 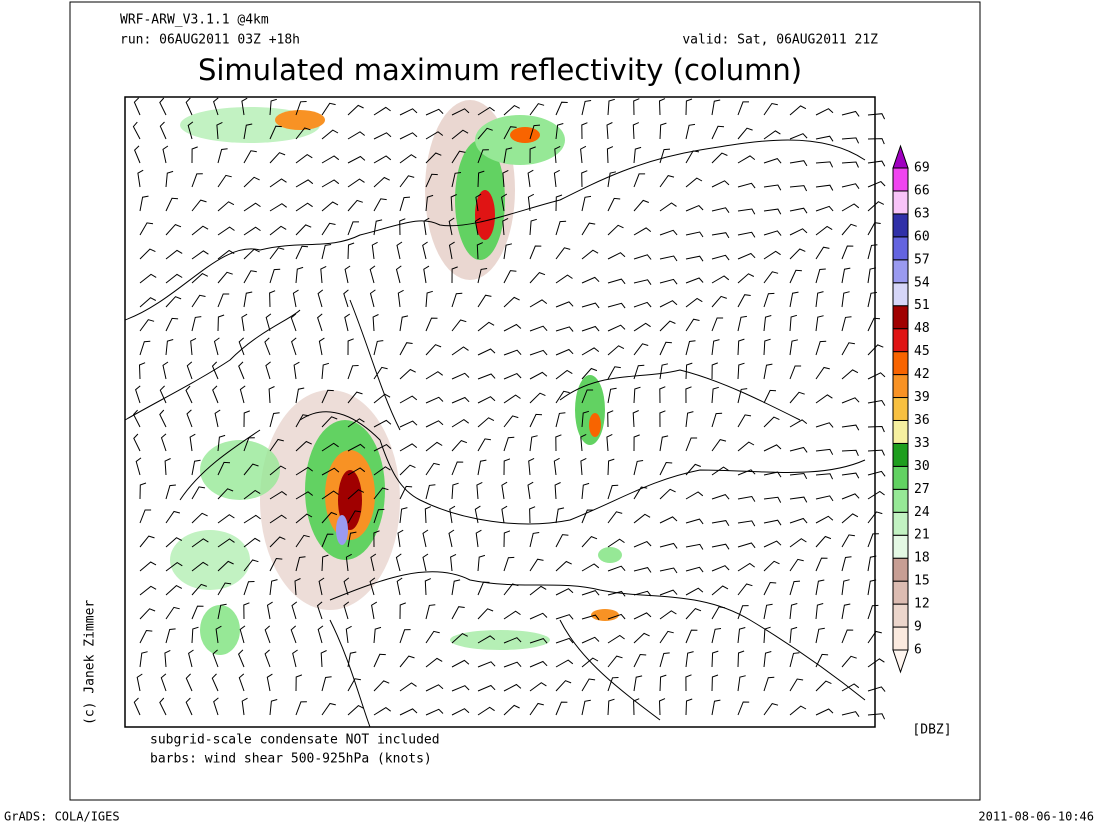 What do you see at coordinates (210, 40) in the screenshot?
I see `run: run: 06AUG2011 03Z +18h` at bounding box center [210, 40].